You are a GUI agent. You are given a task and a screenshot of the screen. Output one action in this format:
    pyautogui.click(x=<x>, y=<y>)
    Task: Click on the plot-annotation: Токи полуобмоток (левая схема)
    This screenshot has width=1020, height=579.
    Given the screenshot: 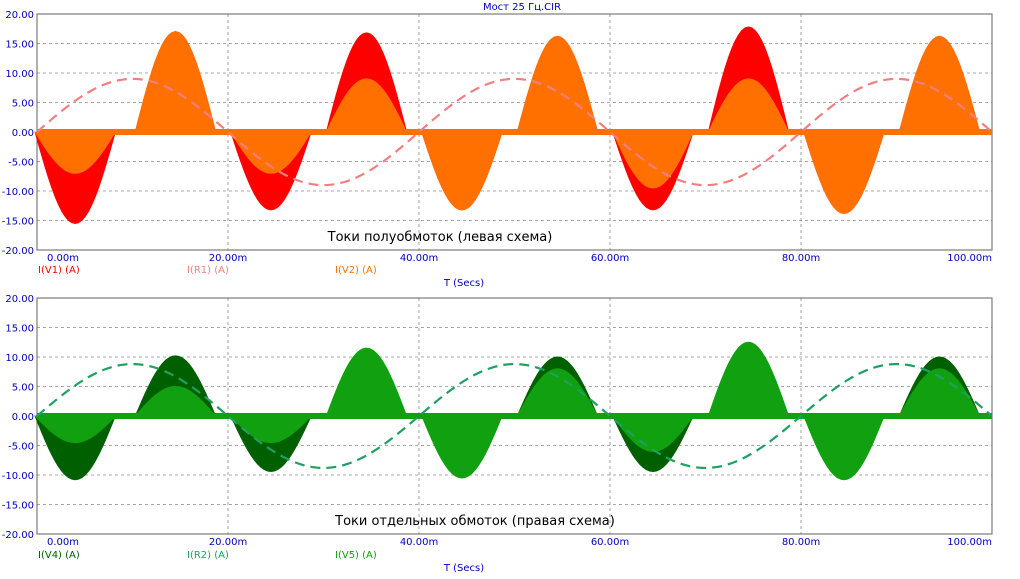 What is the action you would take?
    pyautogui.click(x=440, y=237)
    